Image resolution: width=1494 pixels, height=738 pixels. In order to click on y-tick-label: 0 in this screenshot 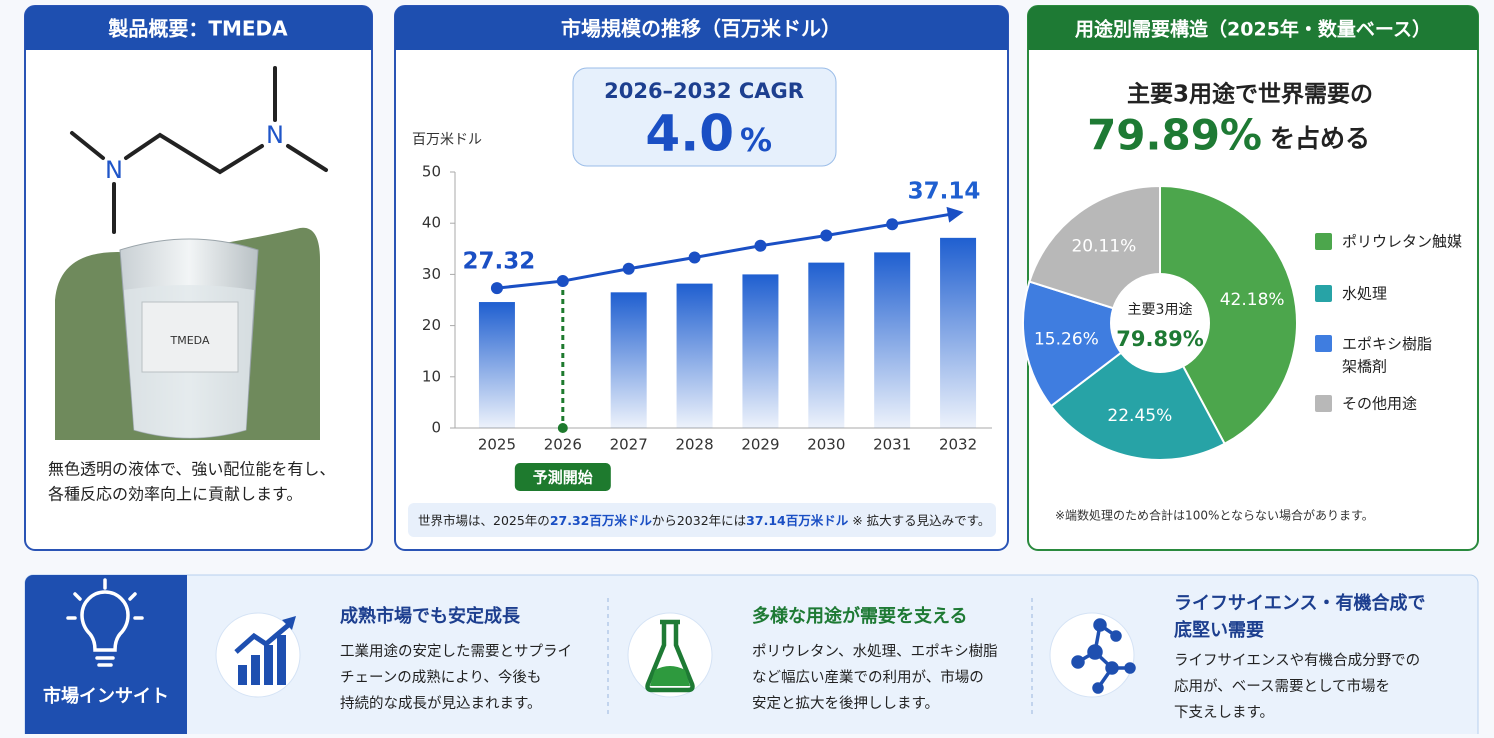, I will do `click(436, 428)`.